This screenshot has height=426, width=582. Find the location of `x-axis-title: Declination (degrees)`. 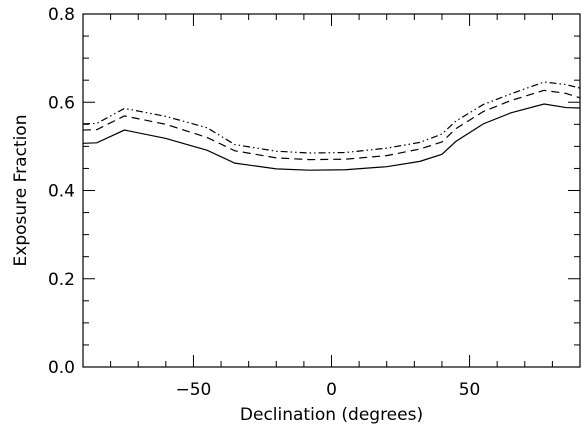

x-axis-title: Declination (degrees) is located at coordinates (331, 415).